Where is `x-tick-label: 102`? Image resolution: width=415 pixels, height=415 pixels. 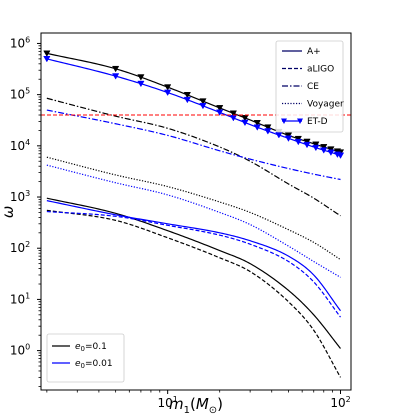
x-tick-label: 102 is located at coordinates (340, 402).